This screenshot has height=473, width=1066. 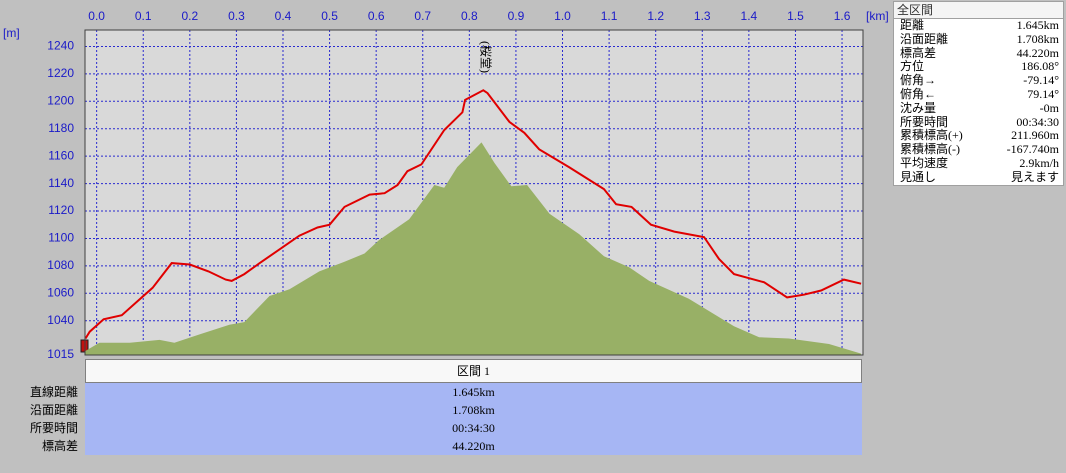 What do you see at coordinates (1043, 93) in the screenshot?
I see `summary-value: 79.14°` at bounding box center [1043, 93].